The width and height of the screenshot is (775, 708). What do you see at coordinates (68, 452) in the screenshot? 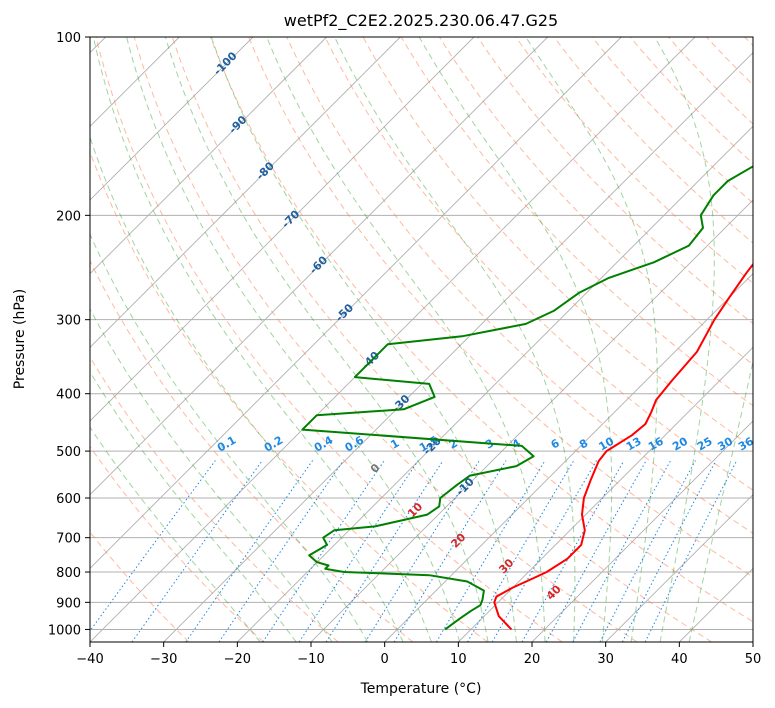
I see `y-tick-label: 500` at bounding box center [68, 452].